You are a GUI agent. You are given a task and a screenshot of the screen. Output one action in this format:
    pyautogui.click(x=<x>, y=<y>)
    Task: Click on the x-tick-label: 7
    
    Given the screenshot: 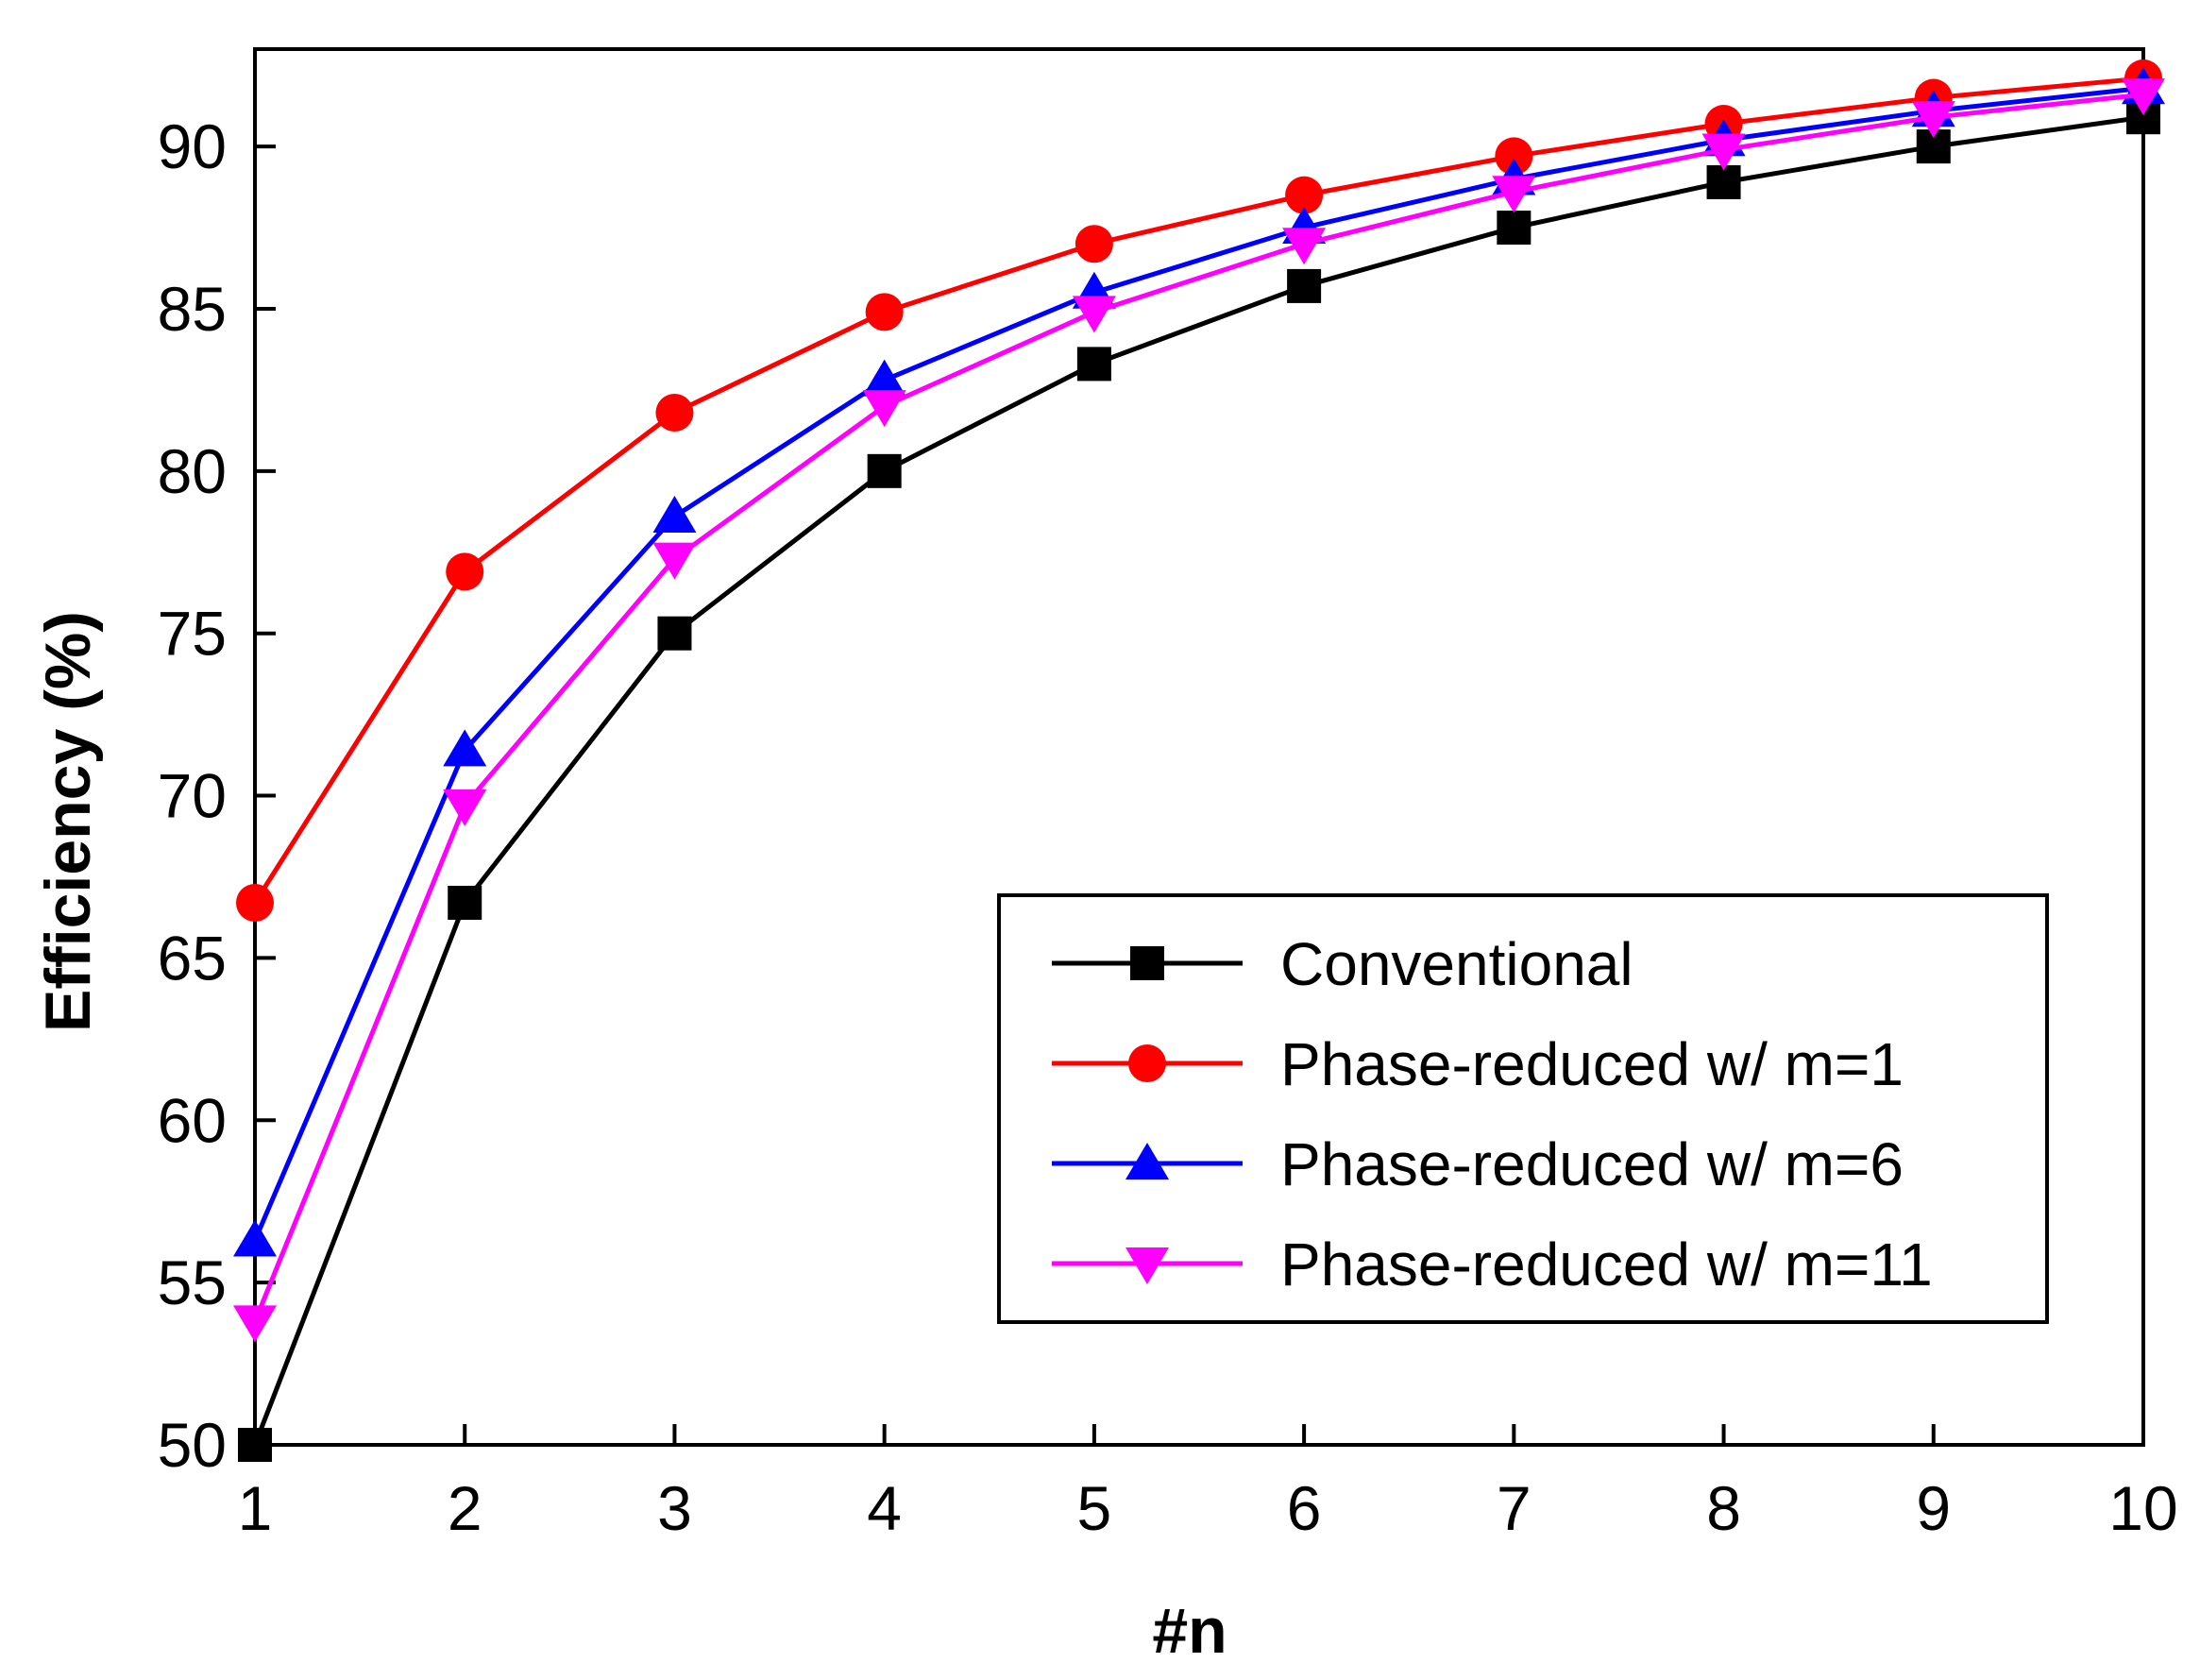 What is the action you would take?
    pyautogui.click(x=1514, y=1508)
    